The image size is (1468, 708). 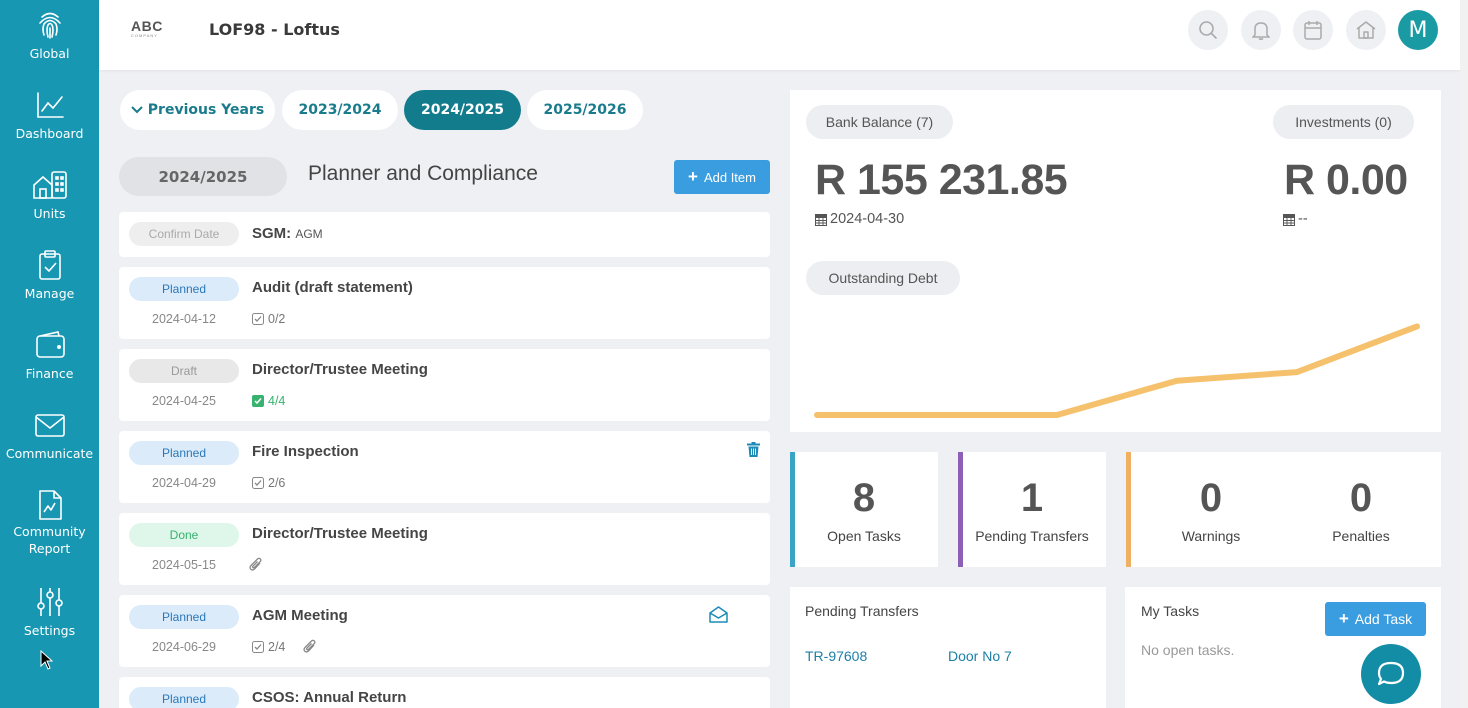 What do you see at coordinates (184, 401) in the screenshot?
I see `planner-item-date: 2024-04-25` at bounding box center [184, 401].